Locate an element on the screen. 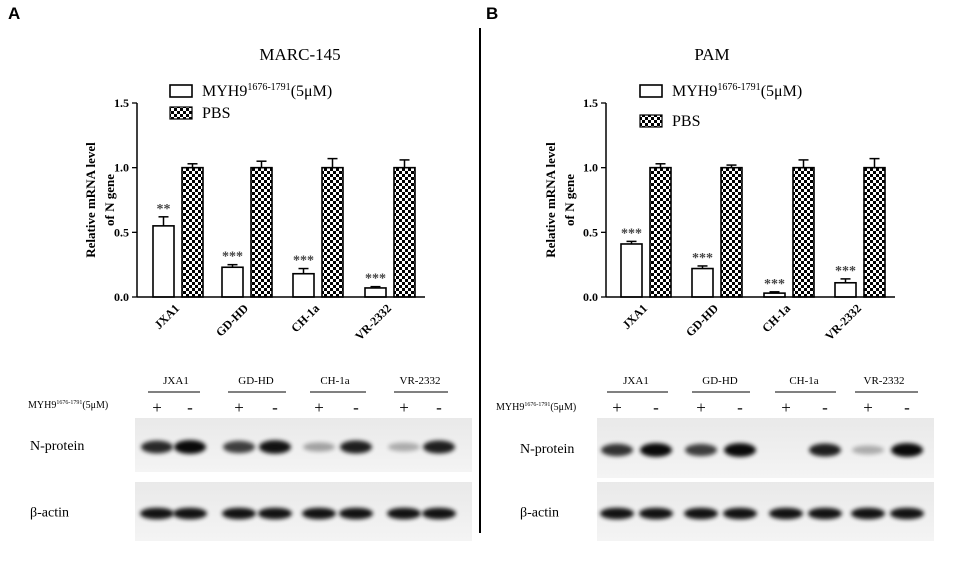 The image size is (957, 567). chart-title: PAM is located at coordinates (711, 54).